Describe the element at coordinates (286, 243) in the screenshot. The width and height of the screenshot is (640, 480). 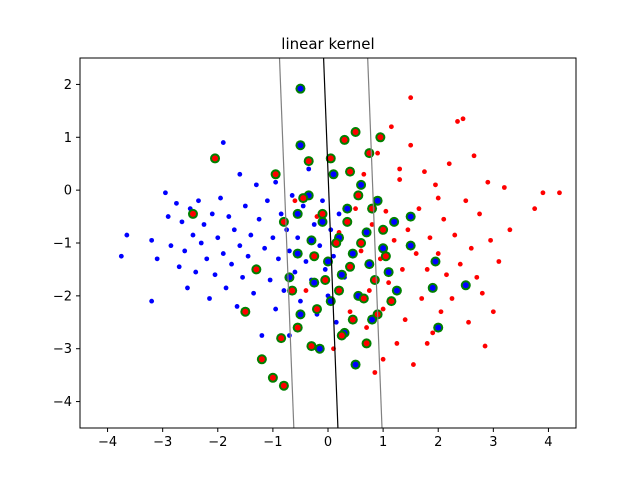
I see `margin-upper-line` at that location.